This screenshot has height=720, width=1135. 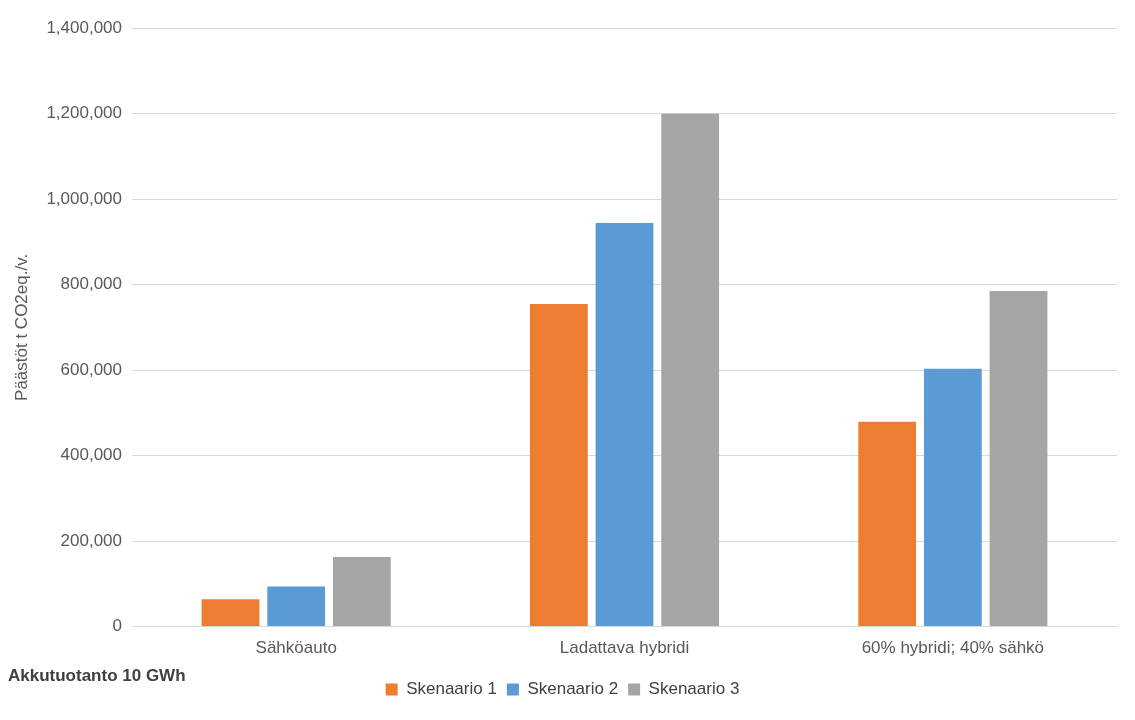 What do you see at coordinates (573, 689) in the screenshot?
I see `legend-label: Skenaario 2` at bounding box center [573, 689].